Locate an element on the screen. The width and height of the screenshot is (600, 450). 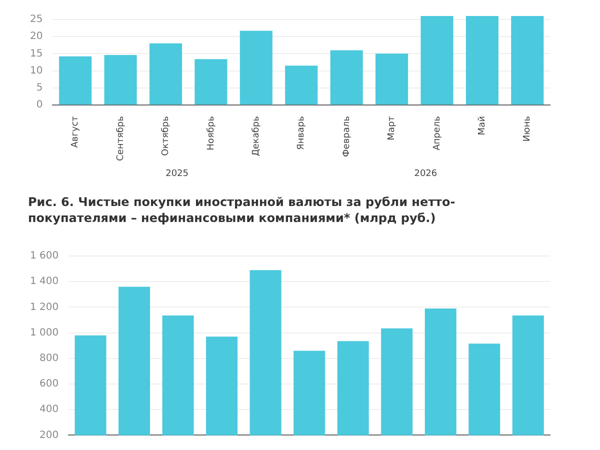
y-tick-label: 10 is located at coordinates (36, 70).